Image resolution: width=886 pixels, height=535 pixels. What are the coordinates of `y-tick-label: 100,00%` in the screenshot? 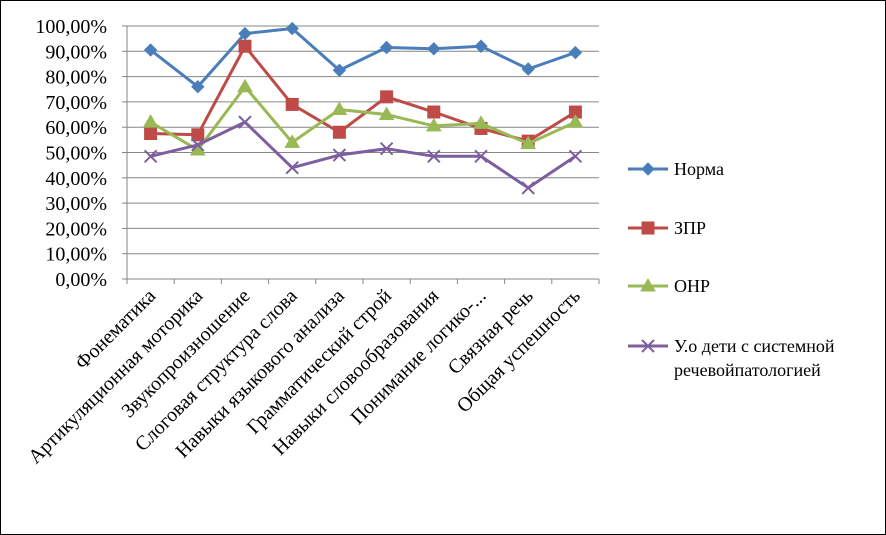 It's located at (71, 27).